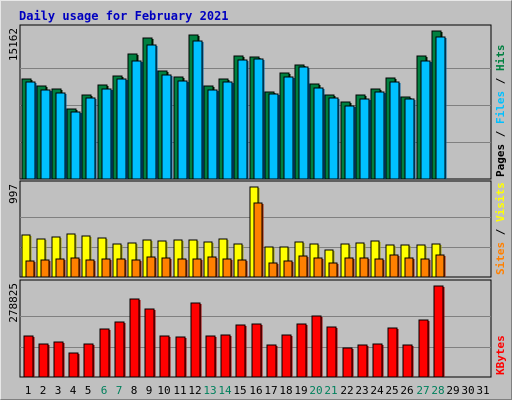  Describe the element at coordinates (13, 44) in the screenshot. I see `y-max-label: 15162` at that location.